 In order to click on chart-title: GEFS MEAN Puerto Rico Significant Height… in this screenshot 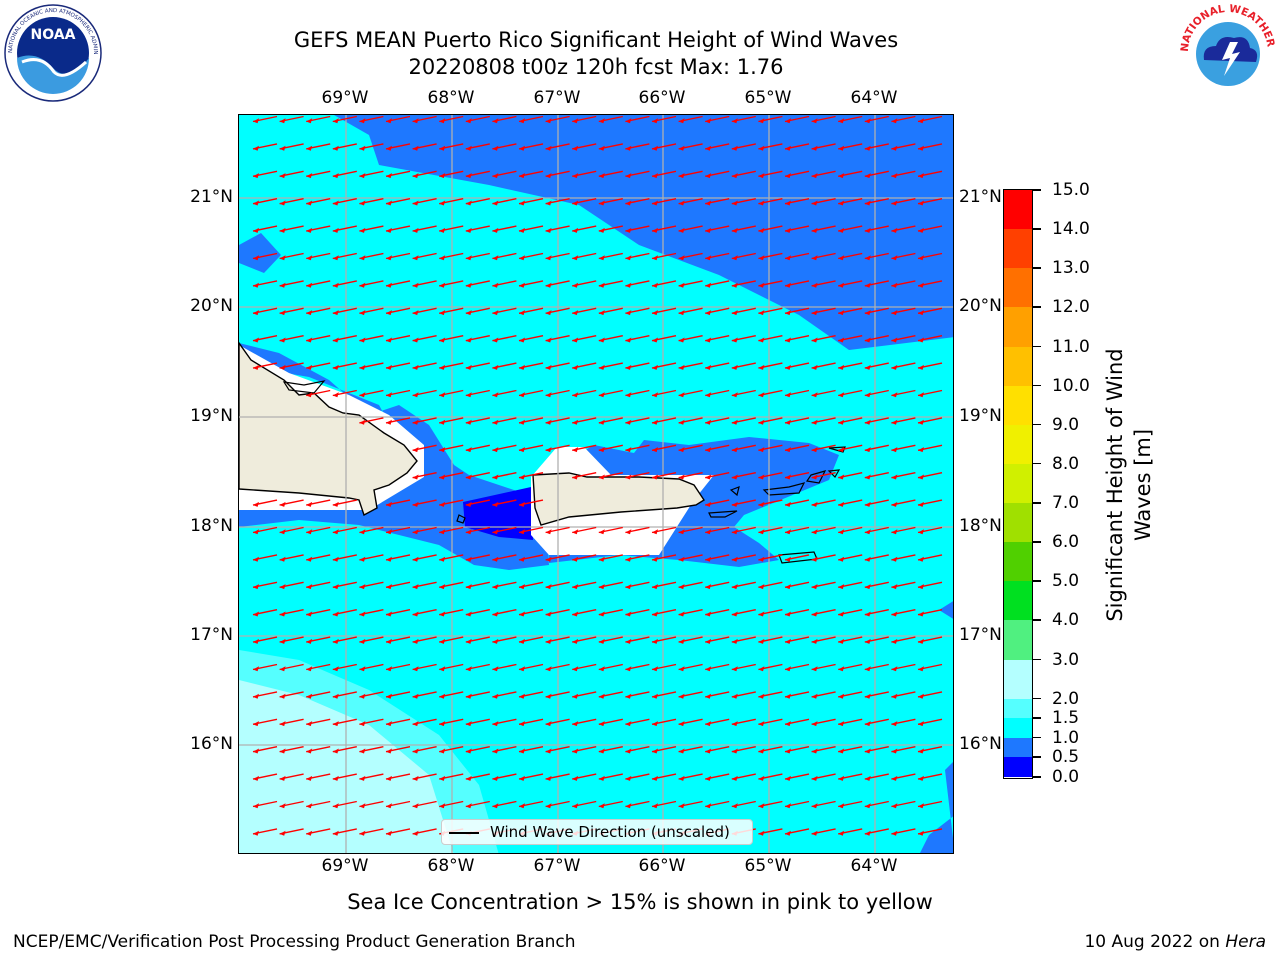, I will do `click(596, 40)`.